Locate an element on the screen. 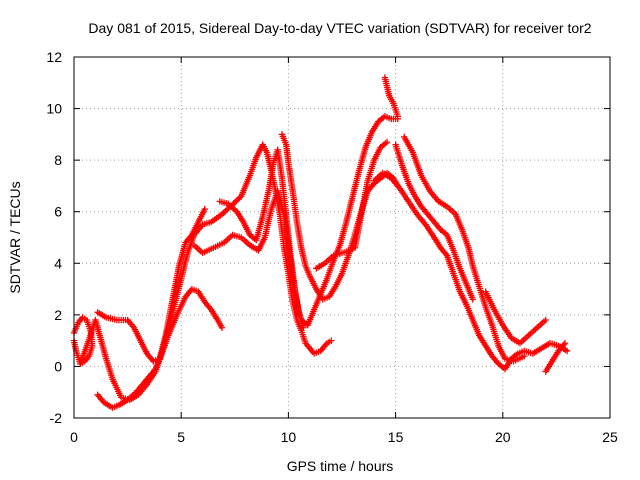  x-axis-label: GPS time / hours is located at coordinates (340, 466).